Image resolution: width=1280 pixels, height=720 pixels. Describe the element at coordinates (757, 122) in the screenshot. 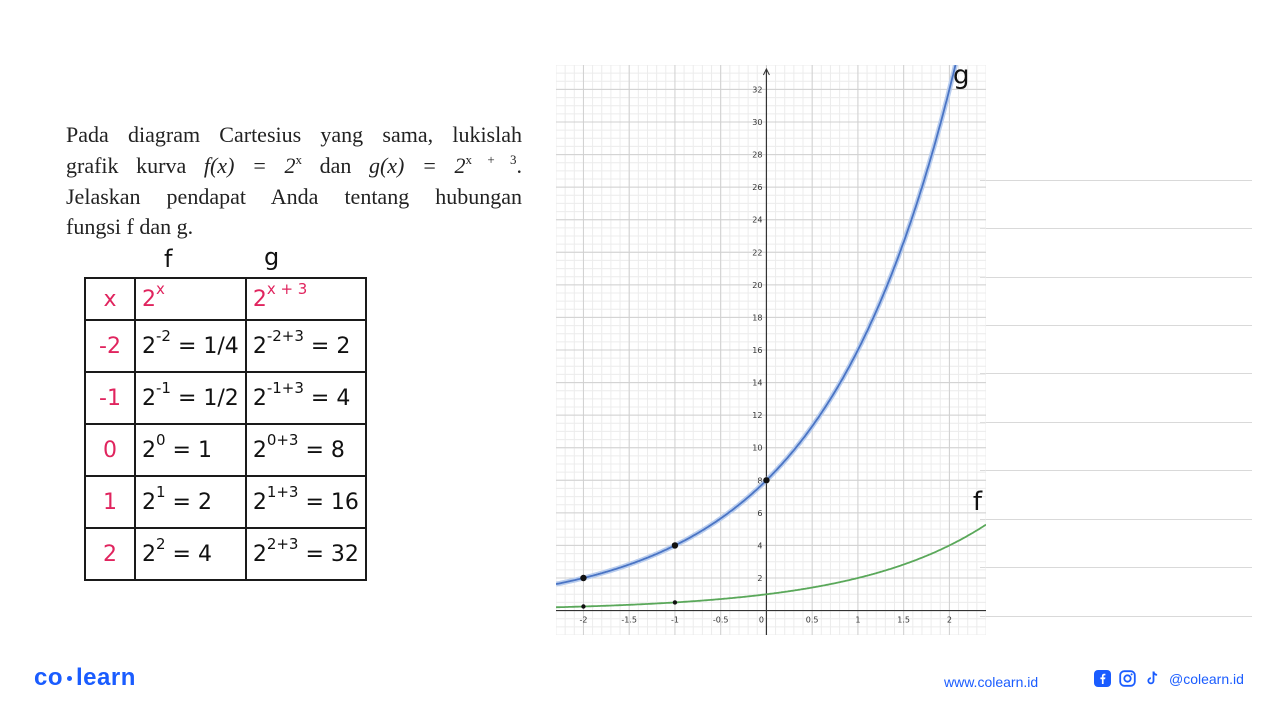

I see `y-tick-label: 30` at that location.